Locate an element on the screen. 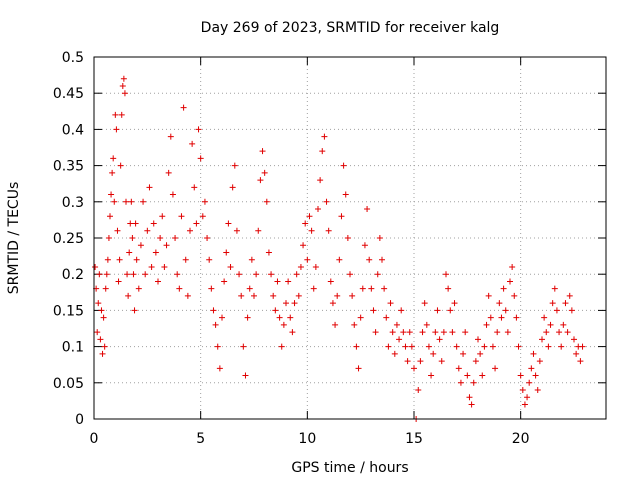 The image size is (640, 480). y-tick-label: 0.2 is located at coordinates (73, 275).